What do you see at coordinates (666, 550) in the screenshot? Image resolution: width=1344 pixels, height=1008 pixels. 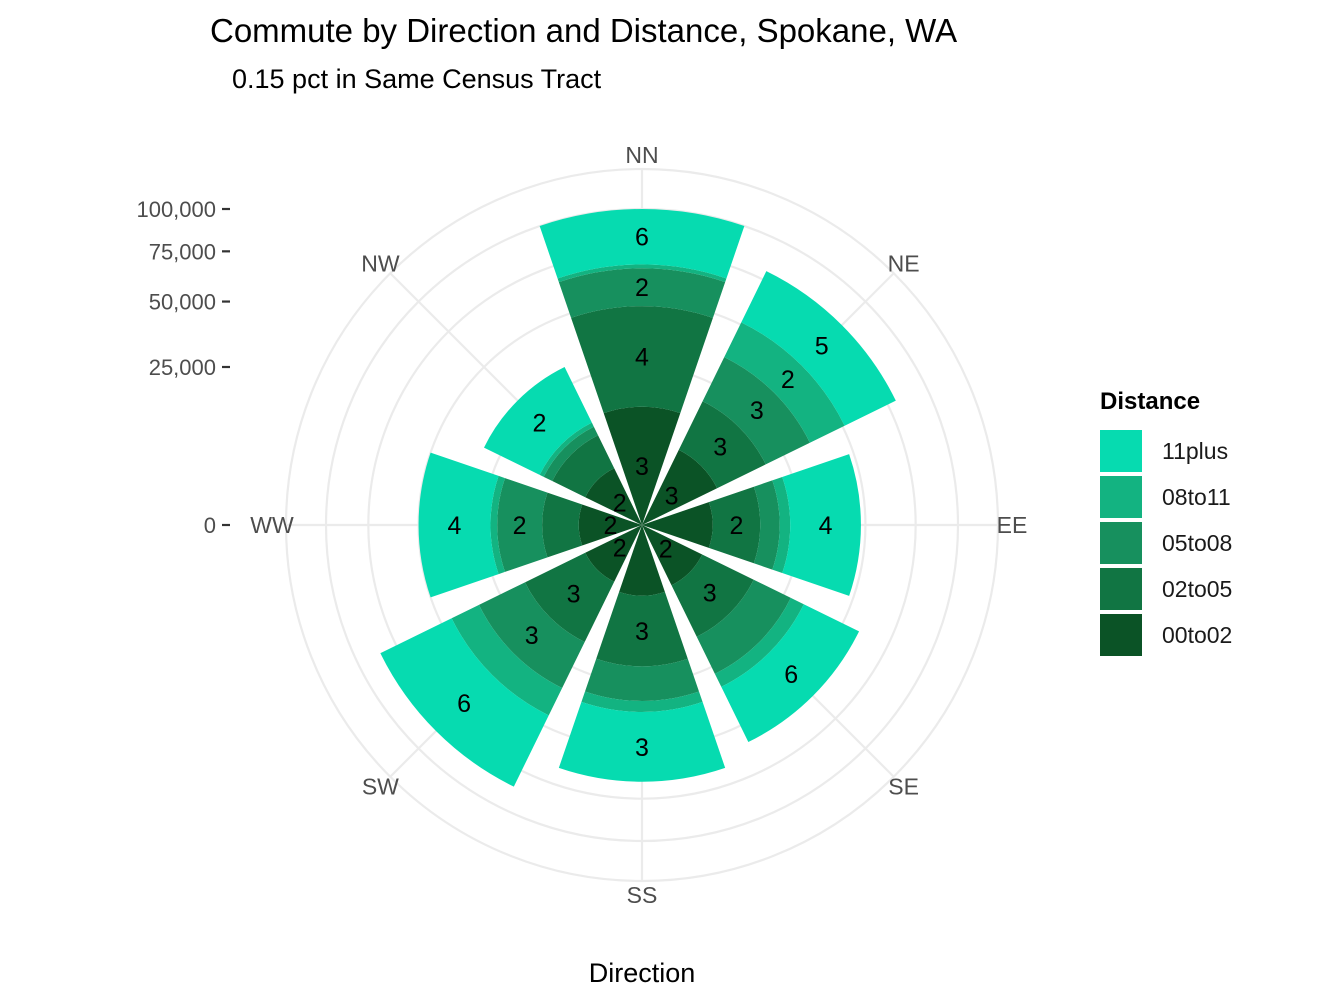 I see `bar-label-se-00to02: 2` at bounding box center [666, 550].